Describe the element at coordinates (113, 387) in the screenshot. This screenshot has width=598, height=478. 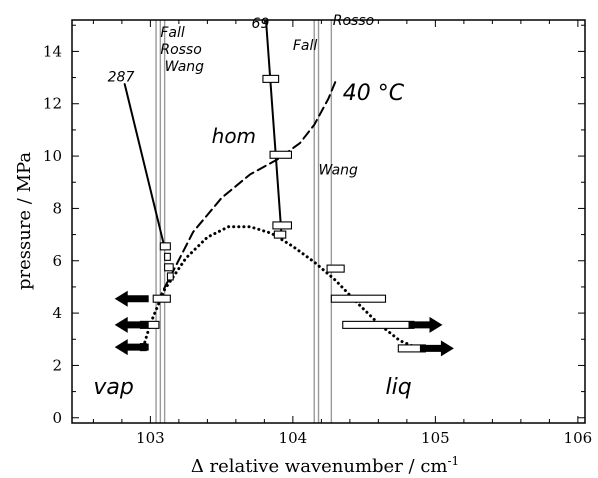
I see `annotation-label: vap` at that location.